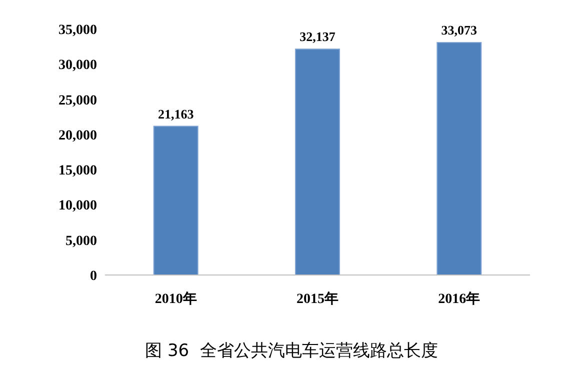 This screenshot has height=380, width=563. What do you see at coordinates (459, 299) in the screenshot?
I see `x-tick-label: 2016年` at bounding box center [459, 299].